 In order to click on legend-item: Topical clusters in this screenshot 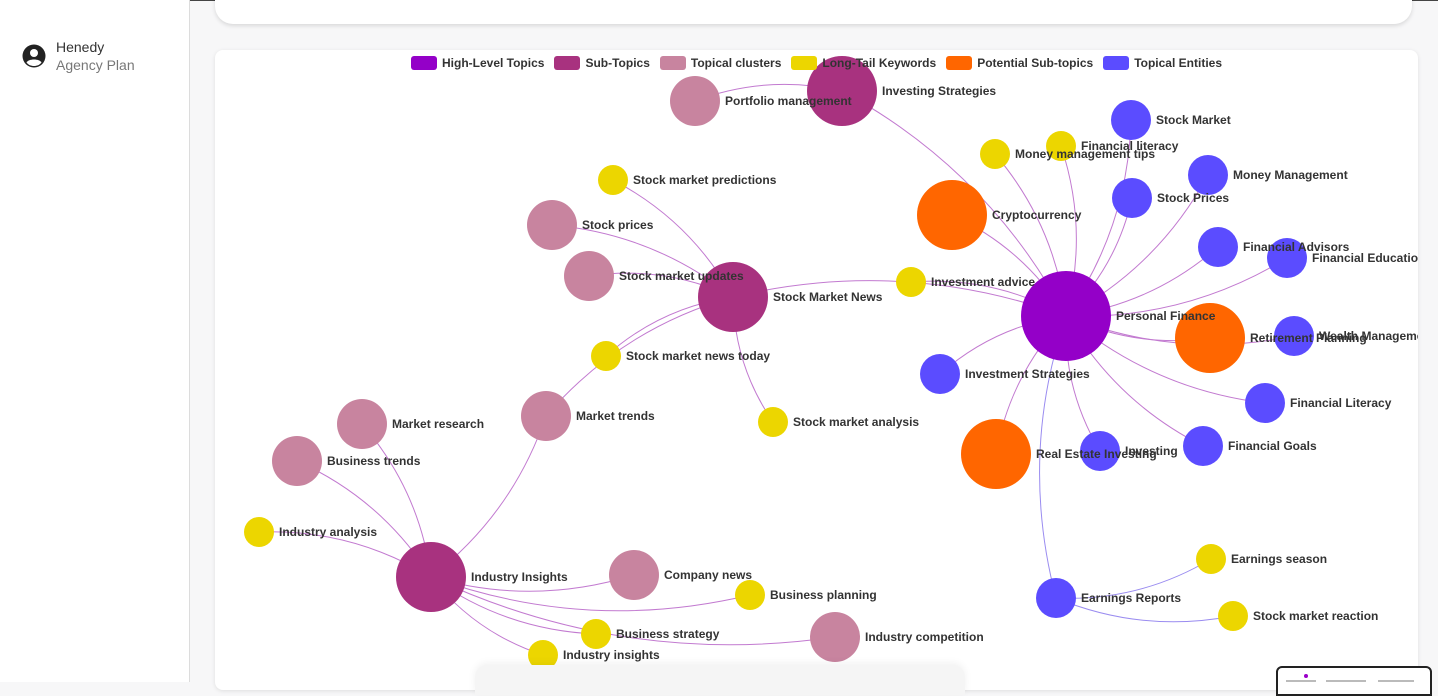, I will do `click(720, 63)`.